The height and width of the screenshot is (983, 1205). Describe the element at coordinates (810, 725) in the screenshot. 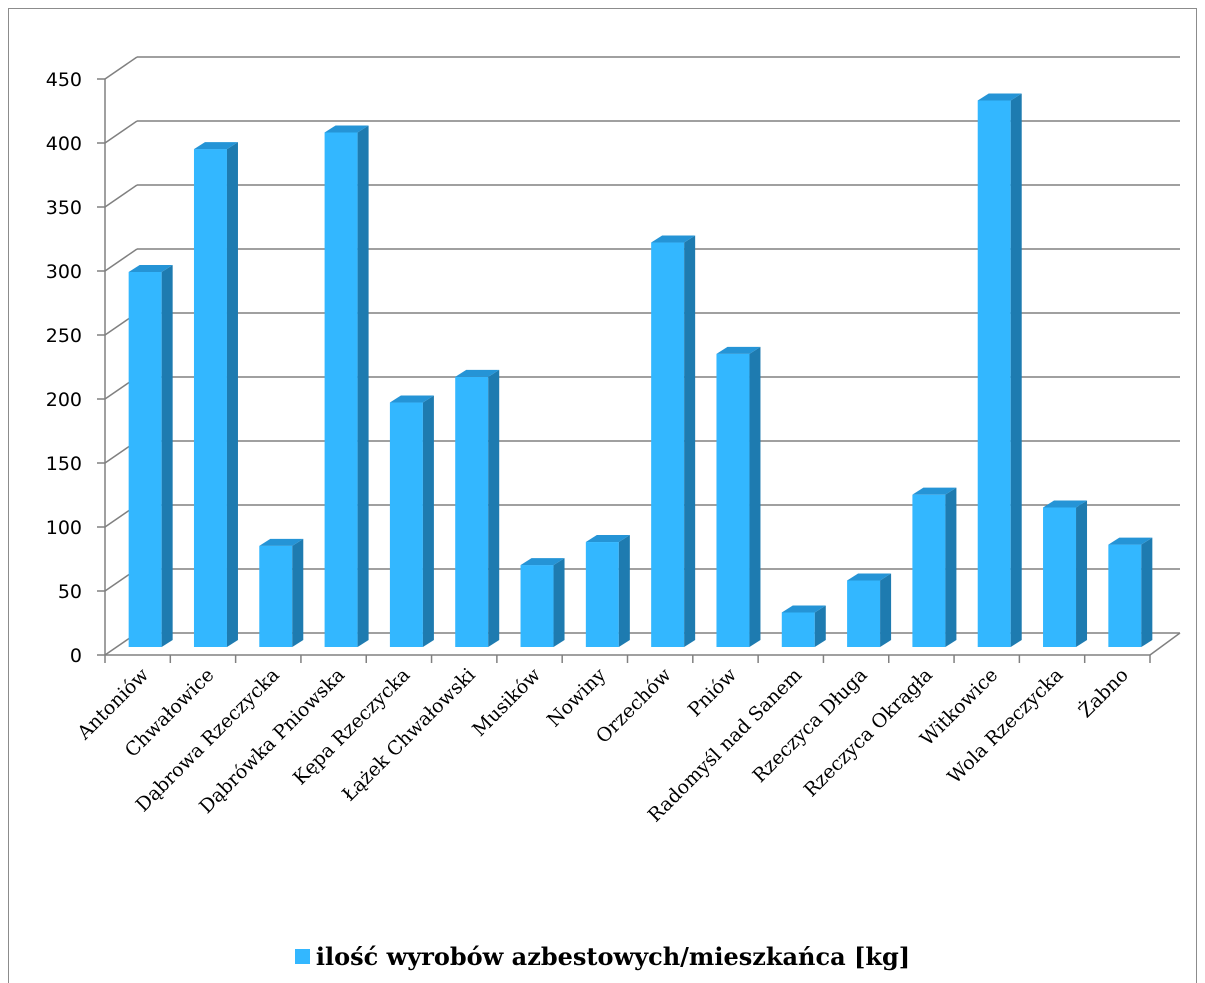

I see `x-category-label: Rzeczyca Długa` at that location.